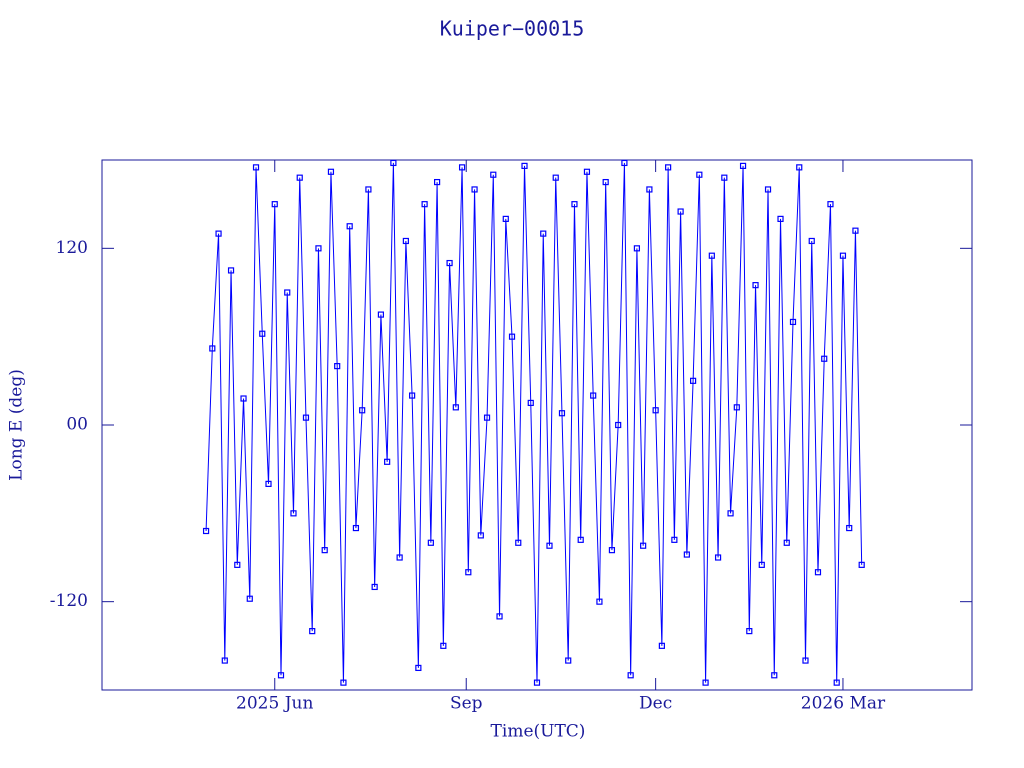 The image size is (1024, 768). Describe the element at coordinates (466, 704) in the screenshot. I see `x-tick-label: Sep` at that location.